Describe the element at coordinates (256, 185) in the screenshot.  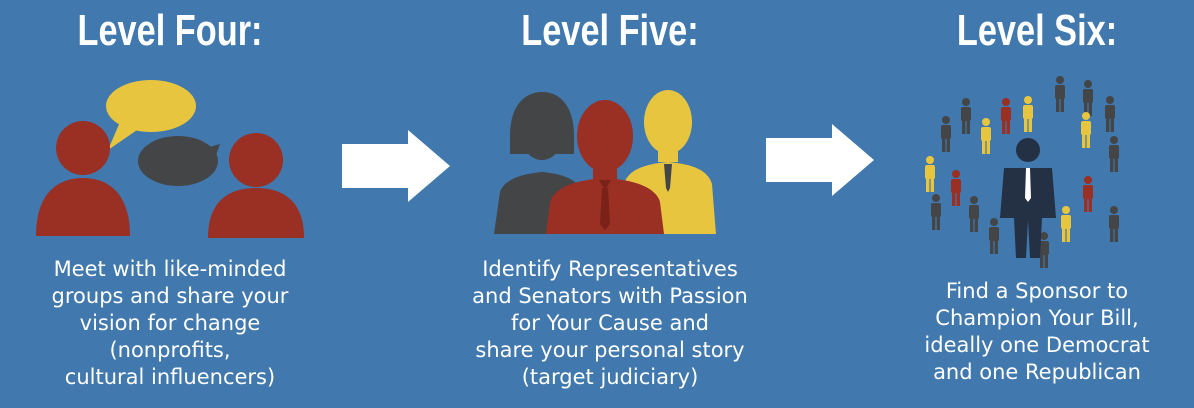
I see `right-person-icon` at that location.